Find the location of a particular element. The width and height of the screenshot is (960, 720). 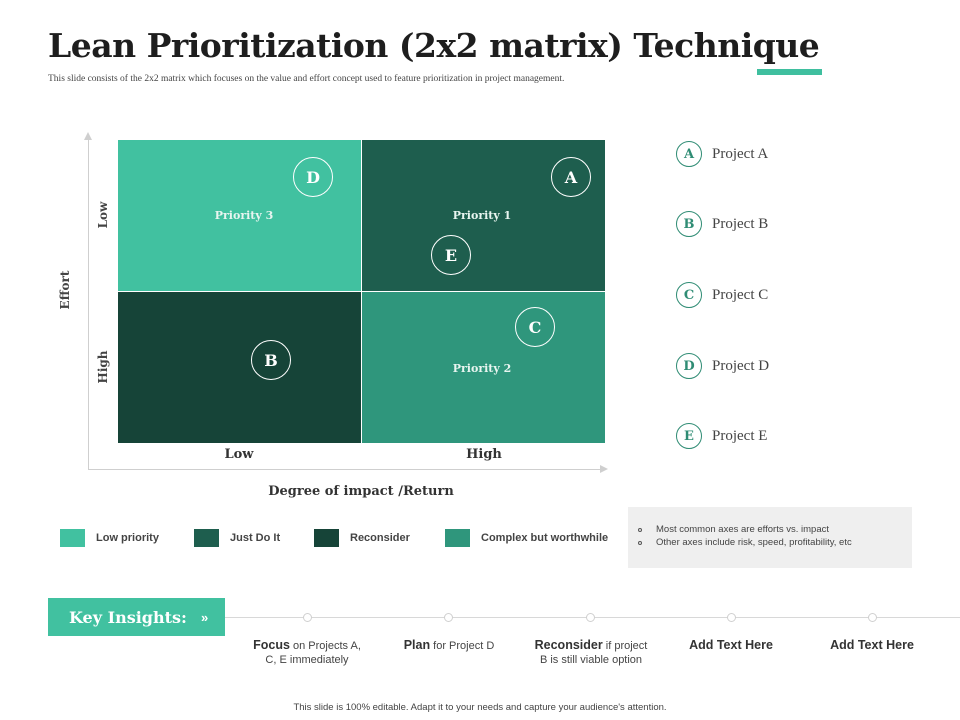

project-list-item-a: A Project A is located at coordinates (722, 154).